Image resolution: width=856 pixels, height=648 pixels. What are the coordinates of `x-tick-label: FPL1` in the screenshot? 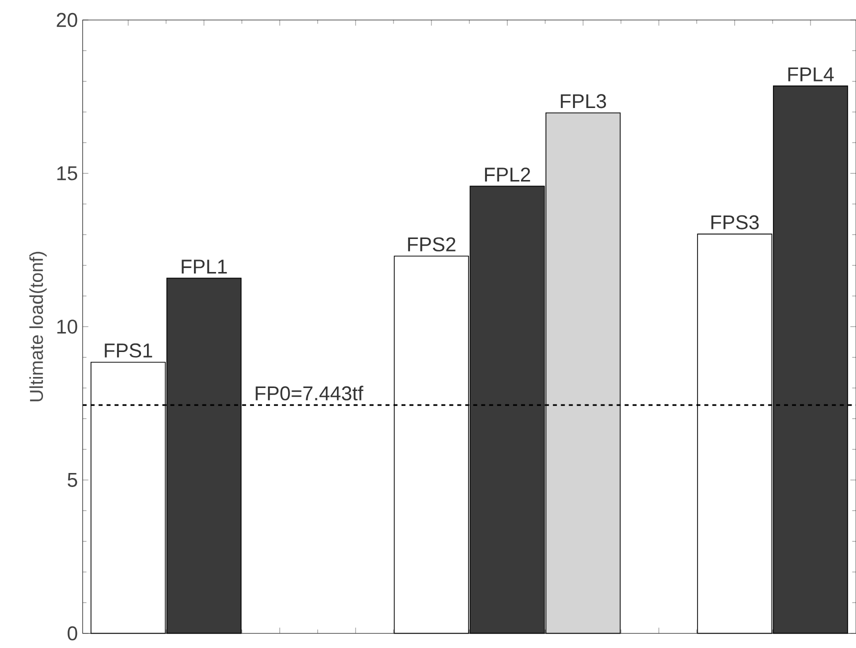 It's located at (204, 267).